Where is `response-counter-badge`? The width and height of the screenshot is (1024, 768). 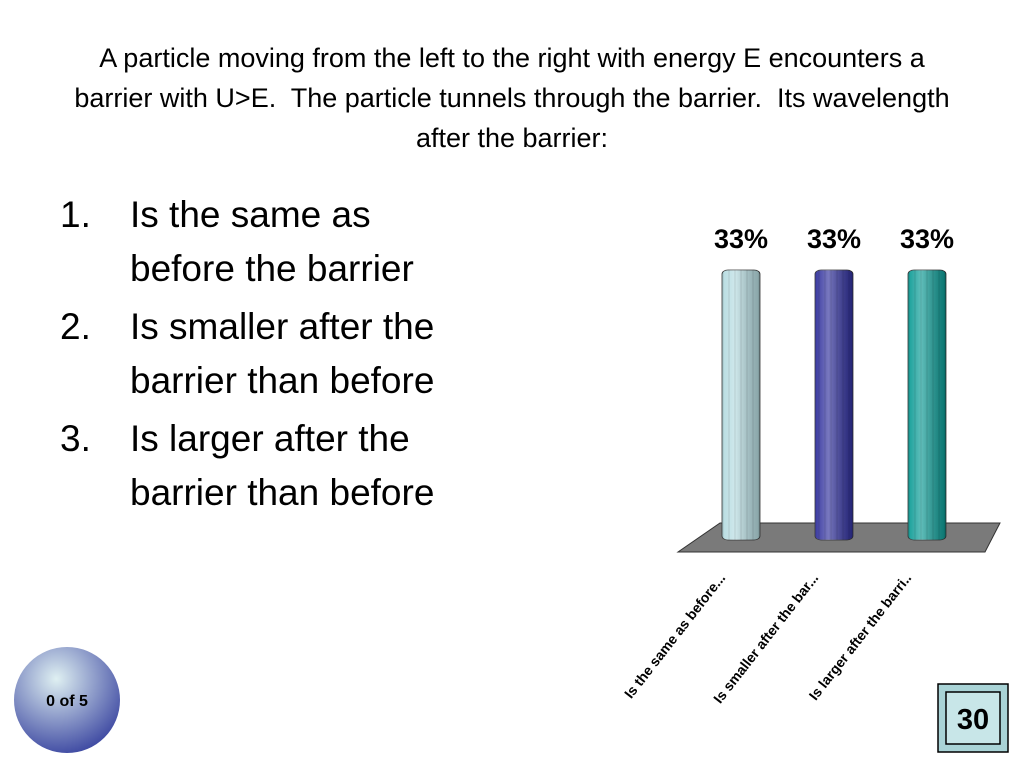 response-counter-badge is located at coordinates (67, 700).